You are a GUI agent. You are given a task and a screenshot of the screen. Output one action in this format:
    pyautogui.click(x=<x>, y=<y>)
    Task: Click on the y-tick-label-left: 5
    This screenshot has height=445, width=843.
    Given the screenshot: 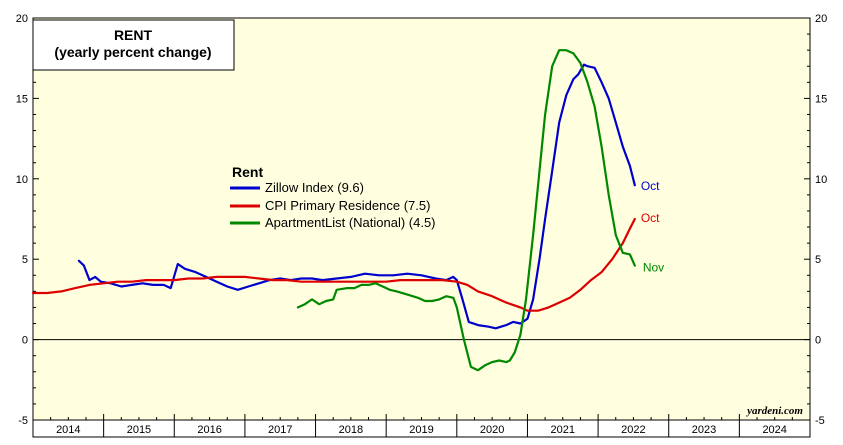 What is the action you would take?
    pyautogui.click(x=25, y=260)
    